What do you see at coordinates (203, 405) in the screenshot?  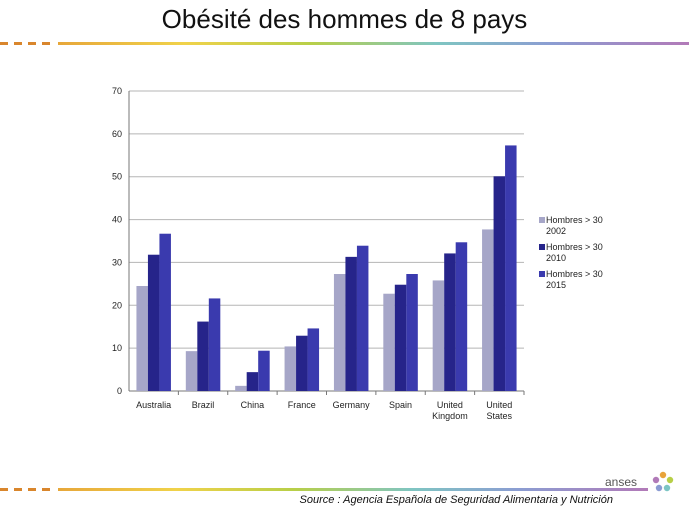 I see `x-tick-label: Brazil` at bounding box center [203, 405].